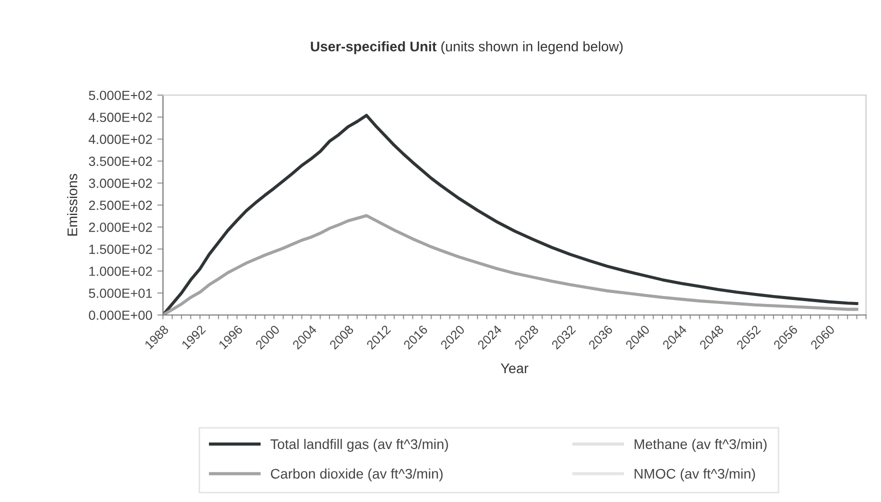 This screenshot has width=881, height=502. I want to click on chart-subtitle: (units shown in legend below), so click(532, 47).